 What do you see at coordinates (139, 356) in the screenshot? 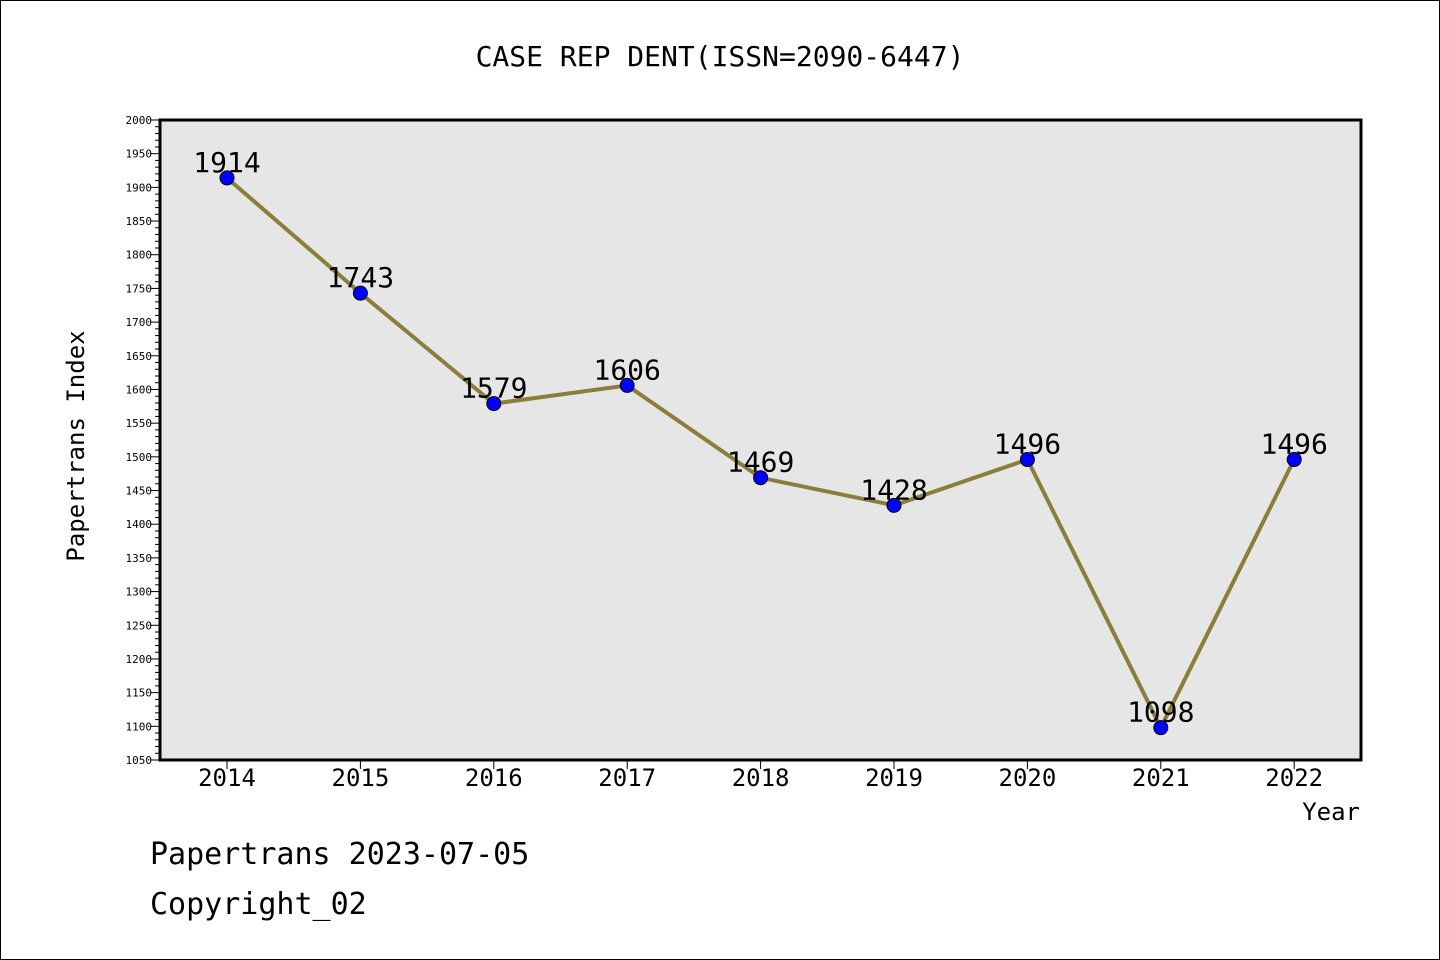
I see `y-tick-label: 1650` at bounding box center [139, 356].